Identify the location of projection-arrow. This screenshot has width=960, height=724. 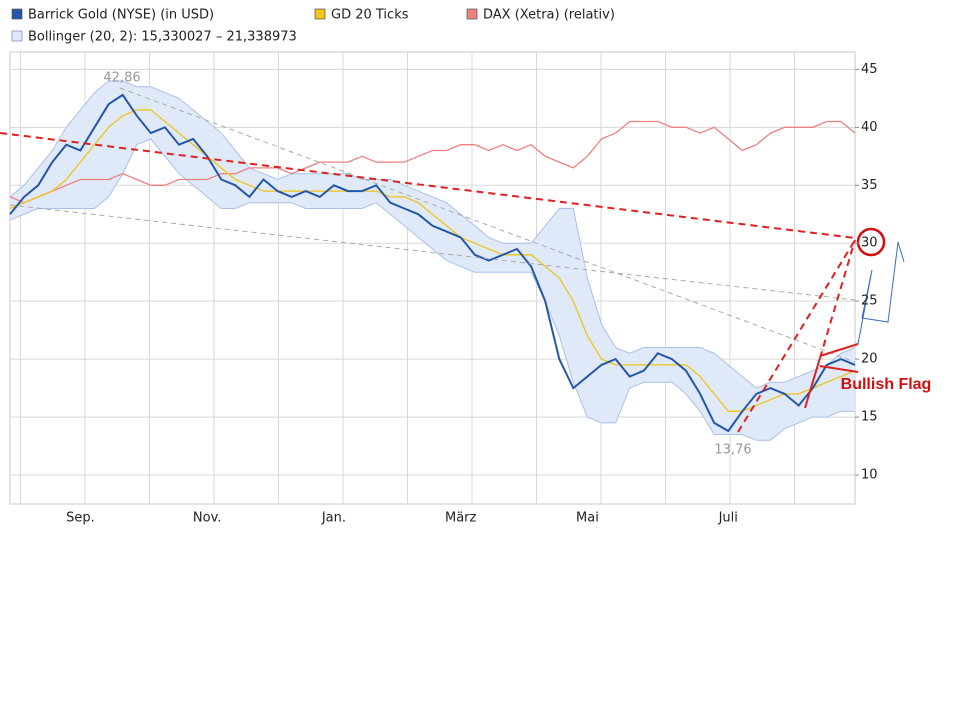
(881, 293).